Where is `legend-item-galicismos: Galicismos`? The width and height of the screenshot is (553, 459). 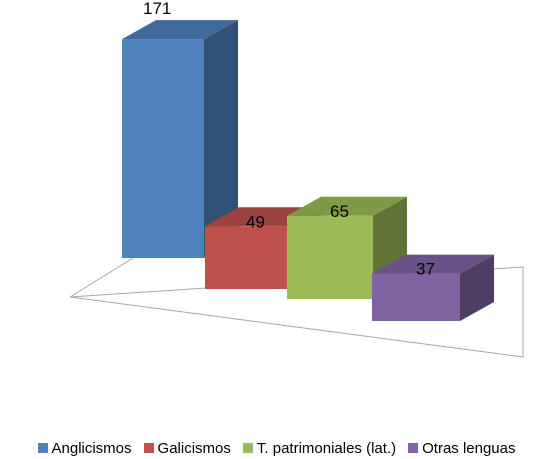
legend-item-galicismos: Galicismos is located at coordinates (187, 448).